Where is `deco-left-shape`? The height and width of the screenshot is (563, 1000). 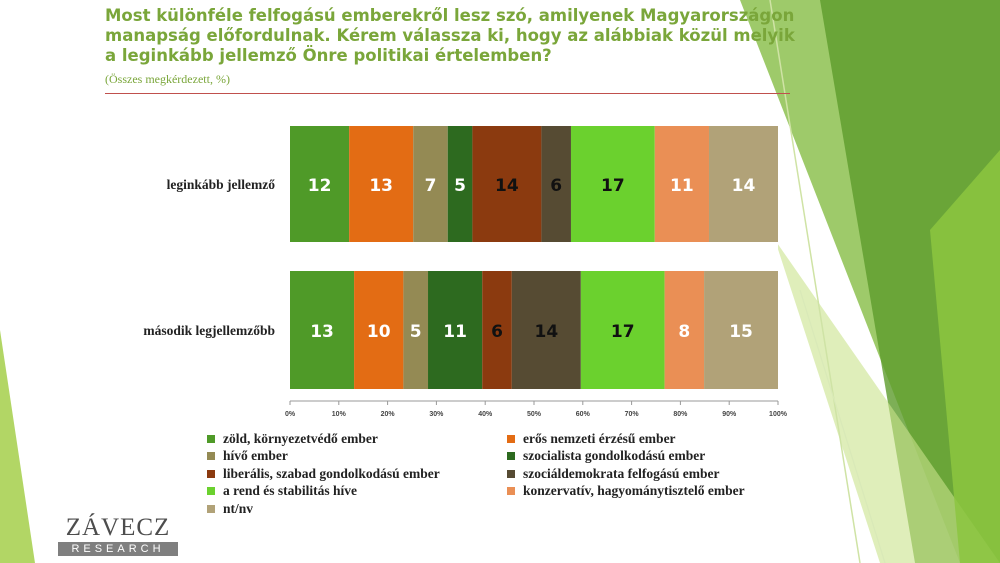 deco-left-shape is located at coordinates (17, 446).